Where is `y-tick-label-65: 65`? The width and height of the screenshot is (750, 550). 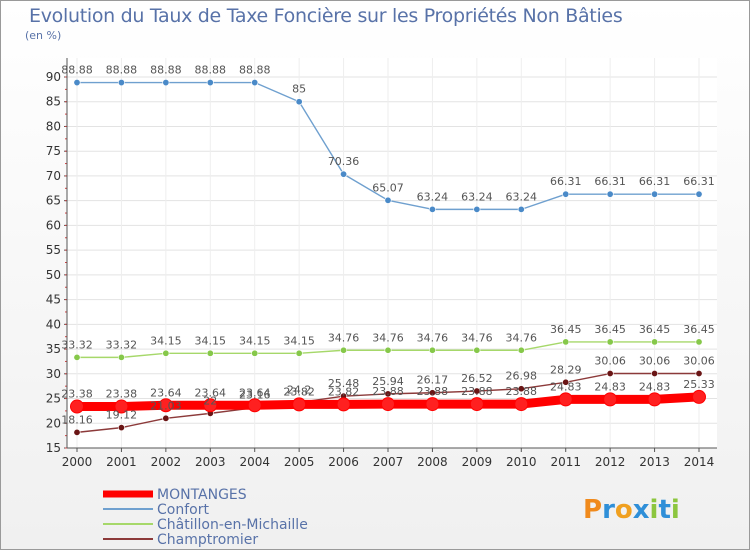
y-tick-label-65: 65 is located at coordinates (53, 201).